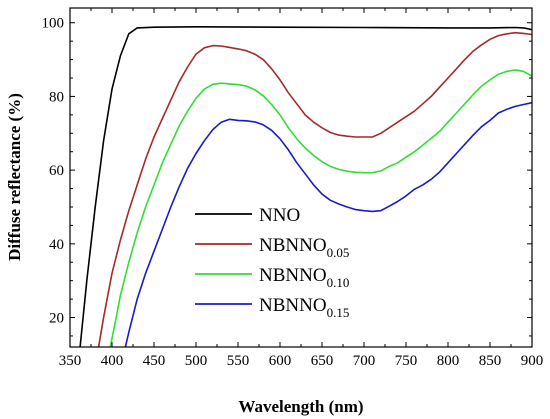 This screenshot has width=550, height=419. Describe the element at coordinates (112, 361) in the screenshot. I see `x-tick-label: 400` at that location.